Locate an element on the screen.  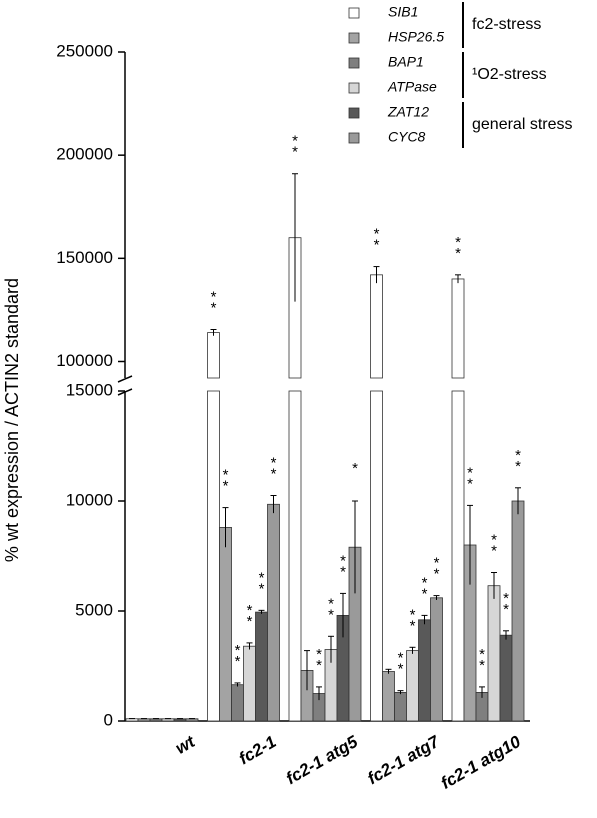
legend-label: BAP1 is located at coordinates (406, 62).